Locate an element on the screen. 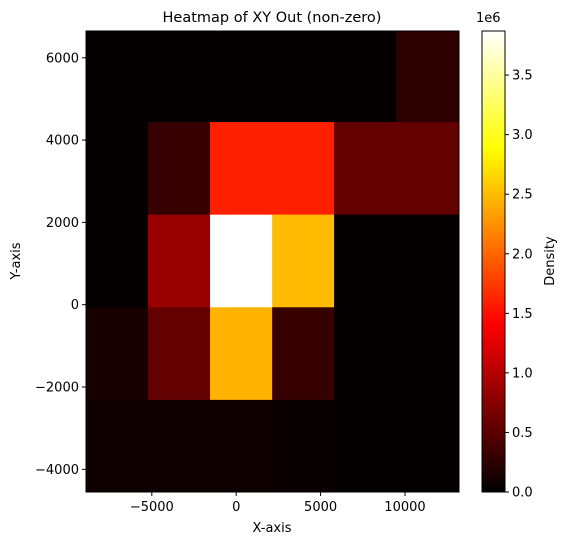 This screenshot has width=566, height=545. y-tick-label: 0 is located at coordinates (75, 305).